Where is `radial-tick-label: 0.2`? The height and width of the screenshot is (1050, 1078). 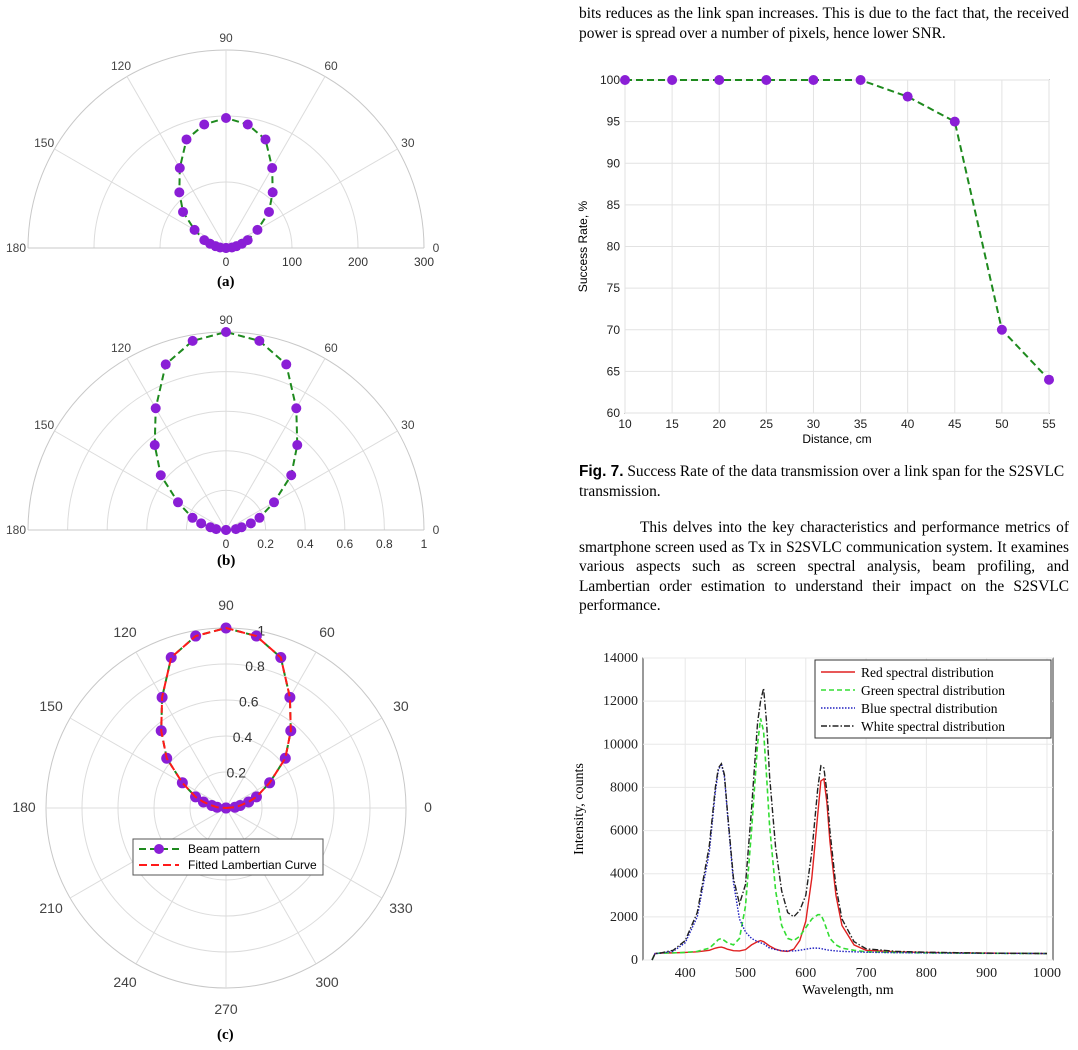
radial-tick-label: 0.2 is located at coordinates (237, 773).